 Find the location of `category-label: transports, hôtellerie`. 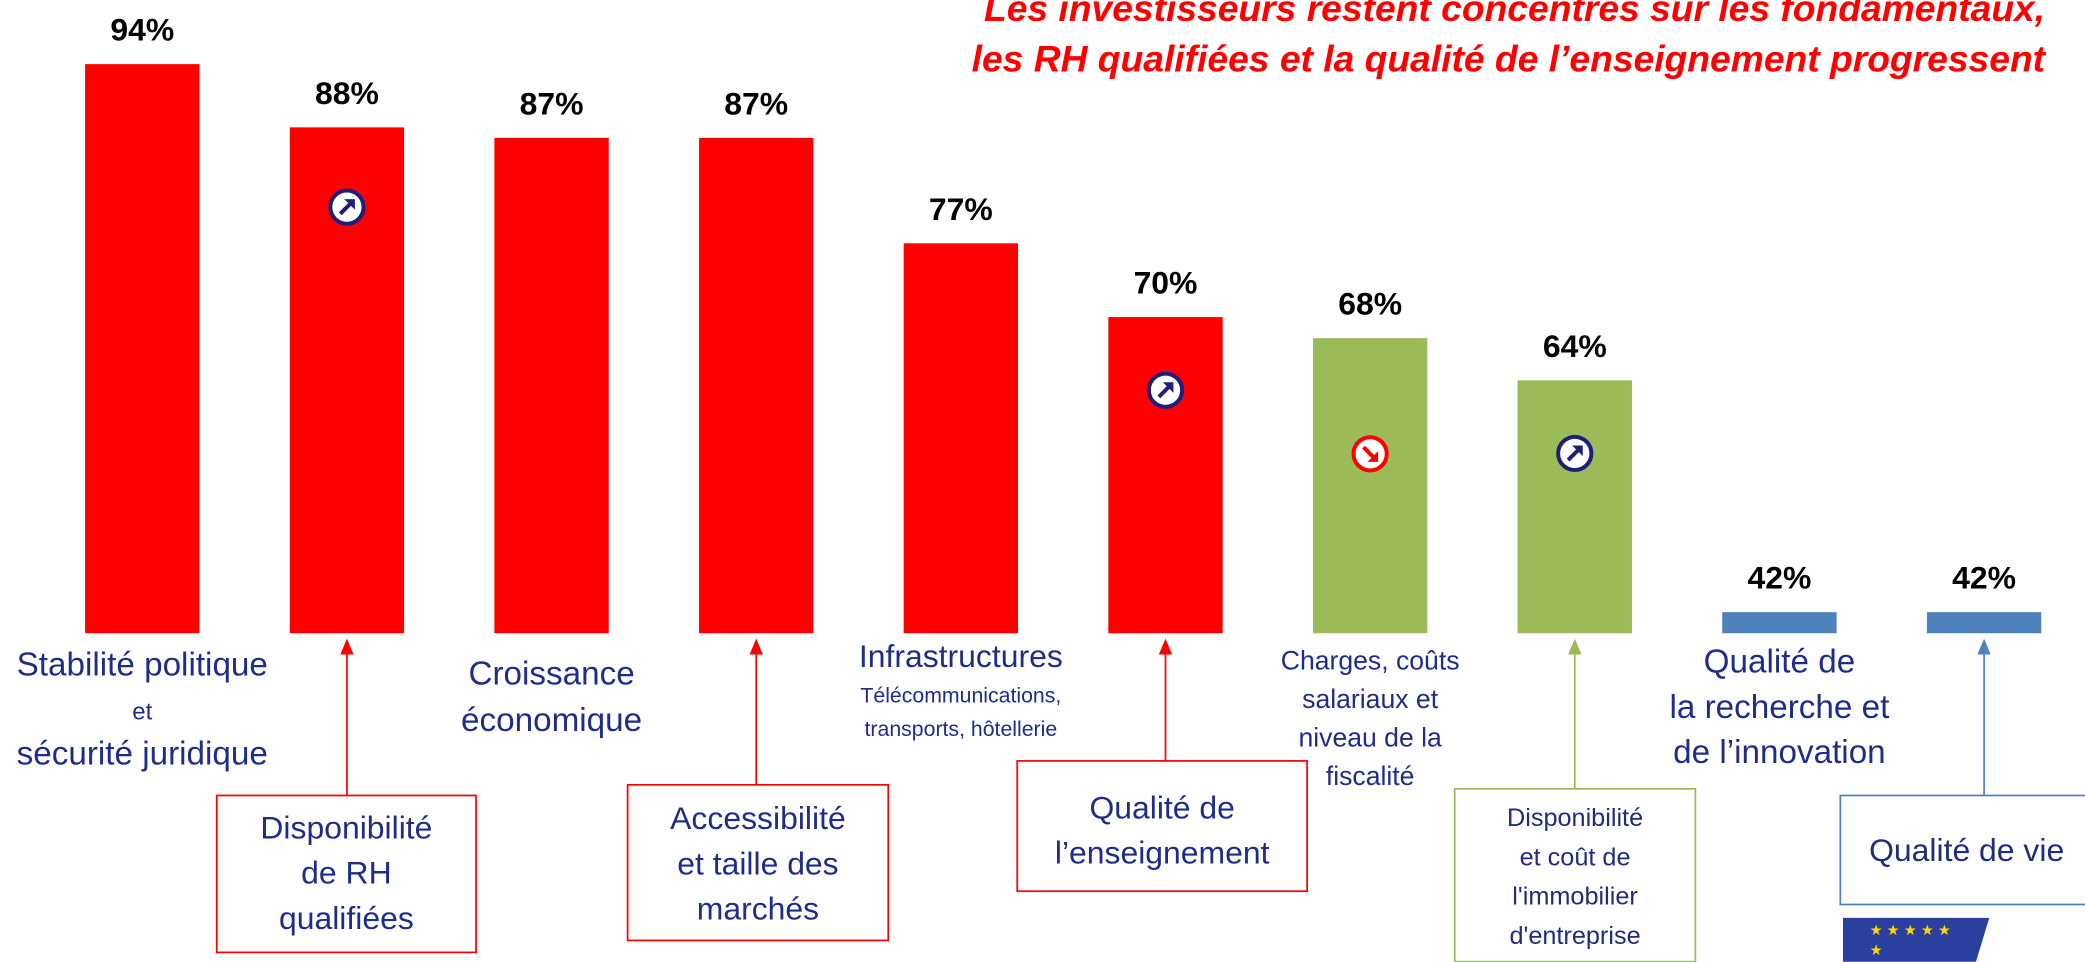

category-label: transports, hôtellerie is located at coordinates (961, 729).